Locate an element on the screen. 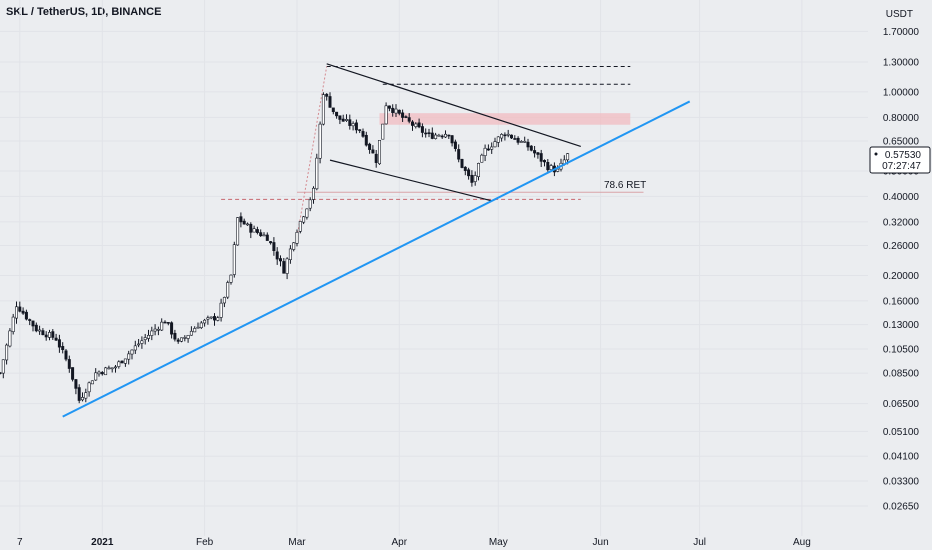 The width and height of the screenshot is (932, 550). drawings is located at coordinates (432, 150).